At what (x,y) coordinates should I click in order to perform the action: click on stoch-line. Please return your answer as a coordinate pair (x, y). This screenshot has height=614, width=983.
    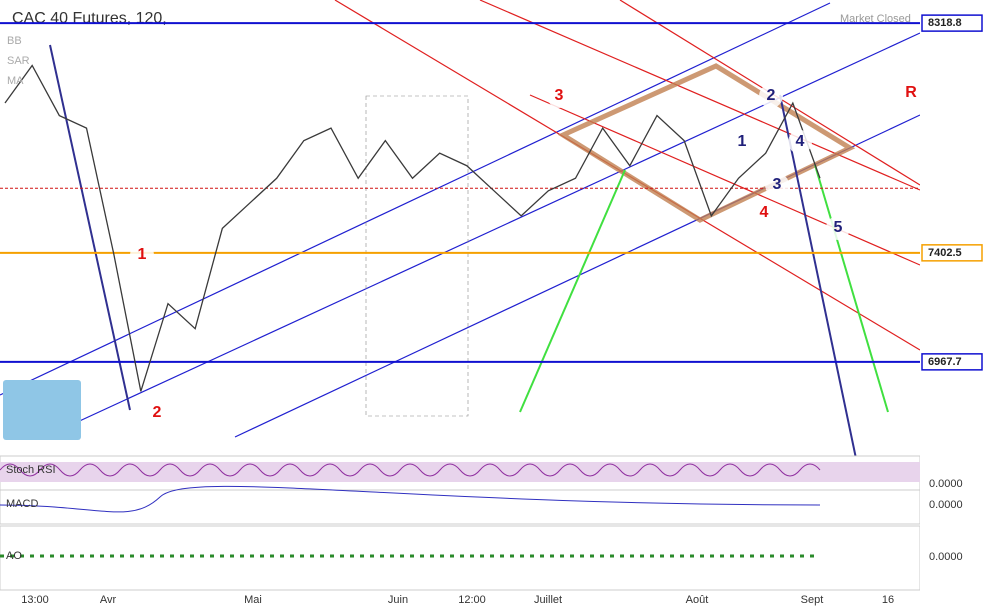
    Looking at the image, I should click on (410, 470).